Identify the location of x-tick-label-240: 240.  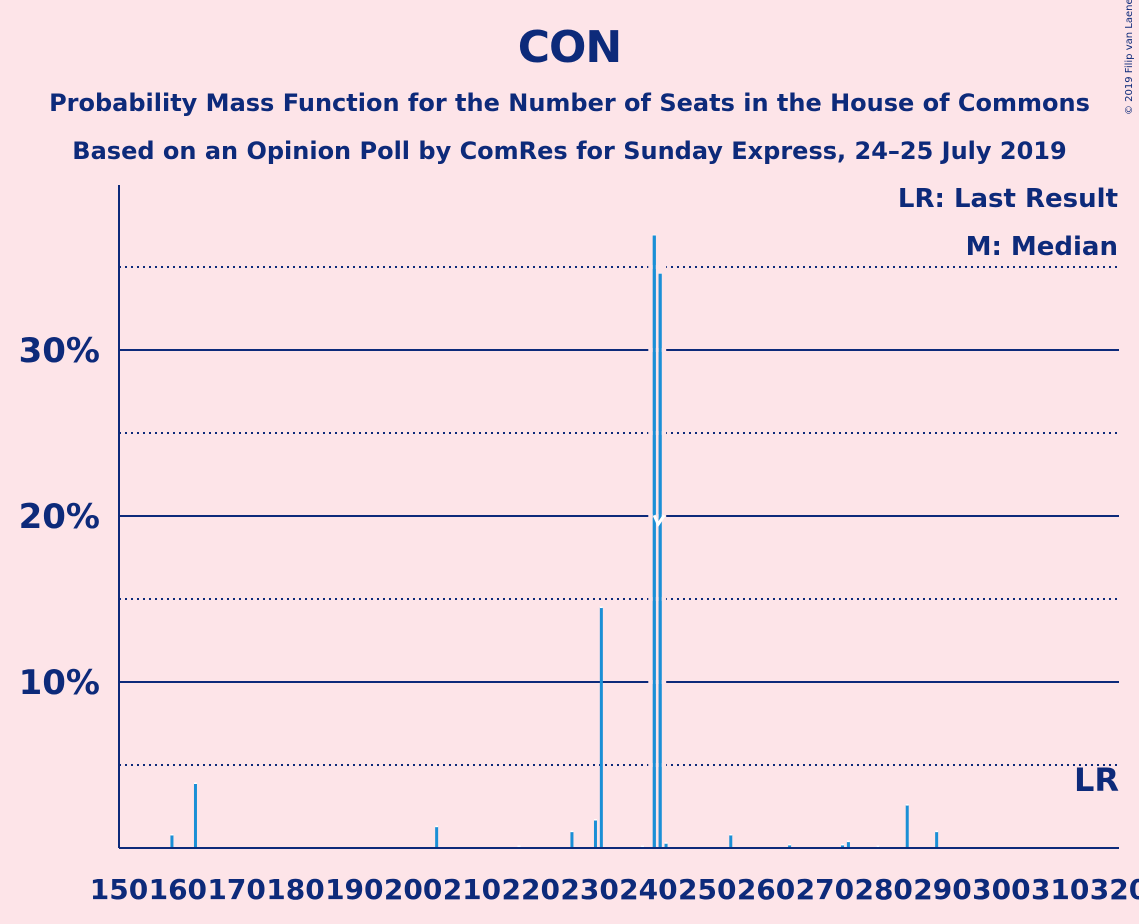
(648, 889).